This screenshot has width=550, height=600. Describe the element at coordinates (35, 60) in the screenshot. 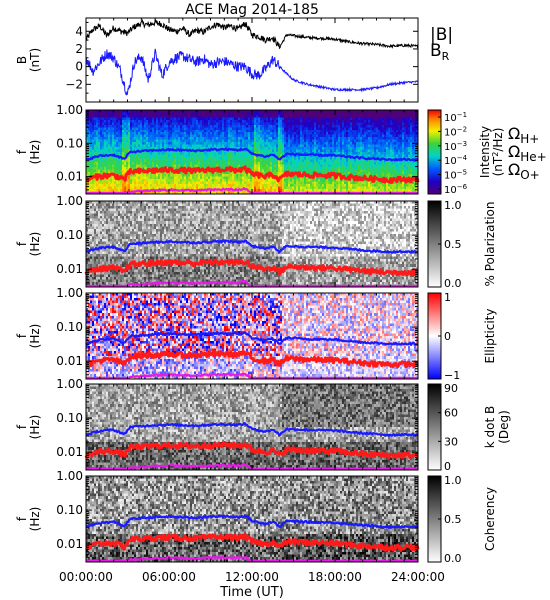

I see `field-ylabel-unit: (nT)` at that location.